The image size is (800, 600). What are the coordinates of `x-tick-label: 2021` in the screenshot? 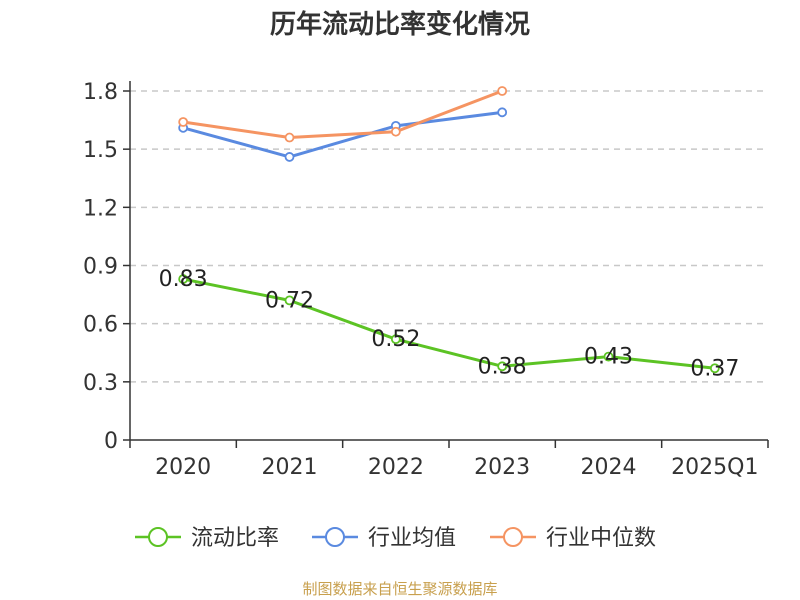 It's located at (290, 467).